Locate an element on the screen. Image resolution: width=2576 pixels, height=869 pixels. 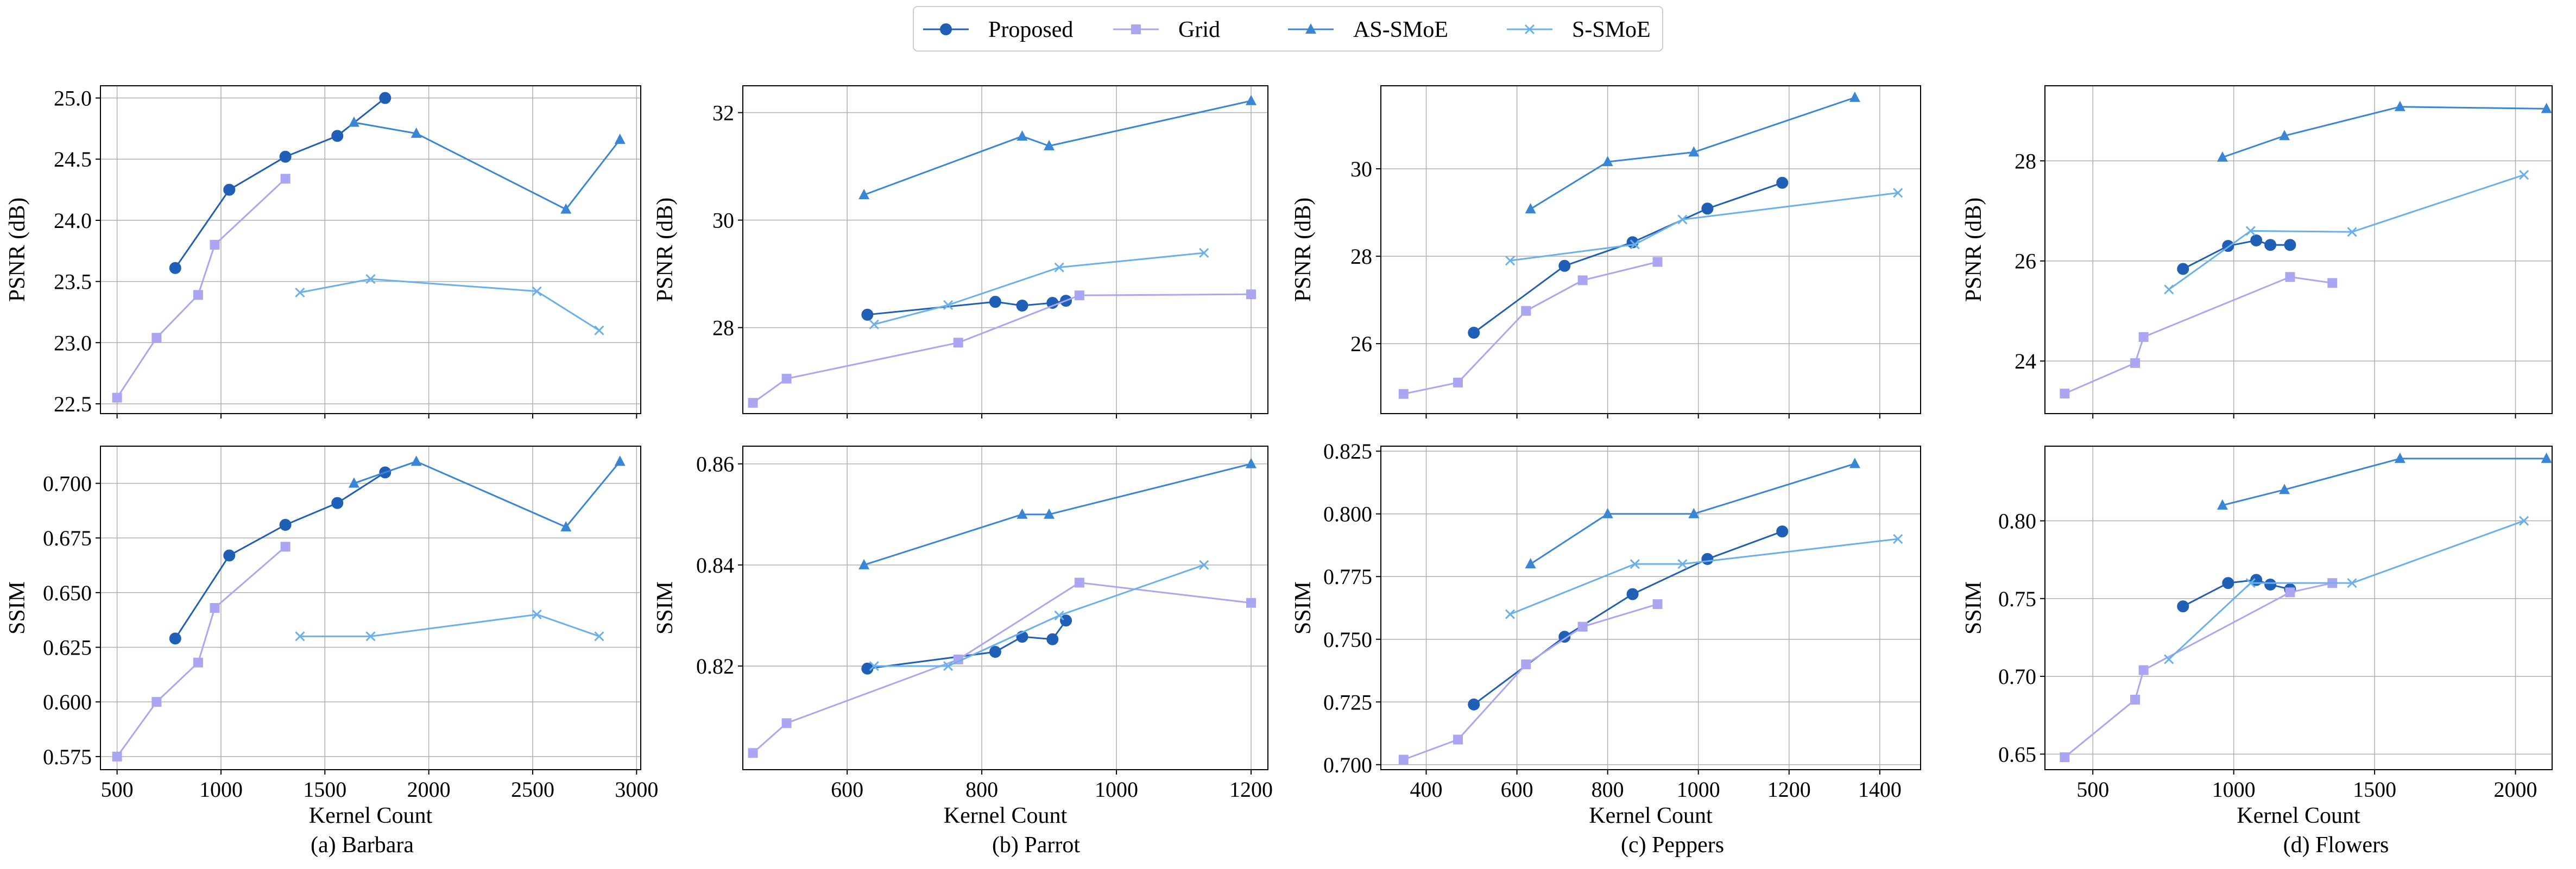
series-line-as-smoe is located at coordinates (1692, 153).